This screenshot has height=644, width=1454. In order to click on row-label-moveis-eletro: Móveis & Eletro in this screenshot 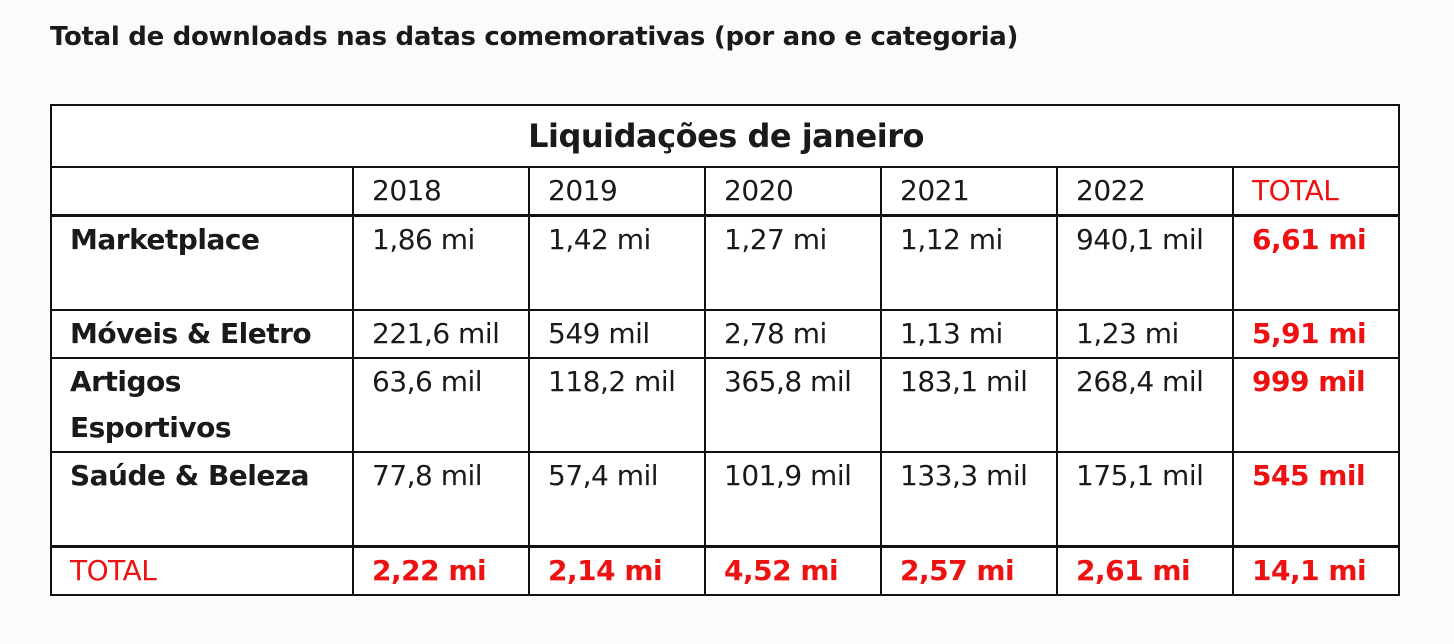, I will do `click(202, 334)`.